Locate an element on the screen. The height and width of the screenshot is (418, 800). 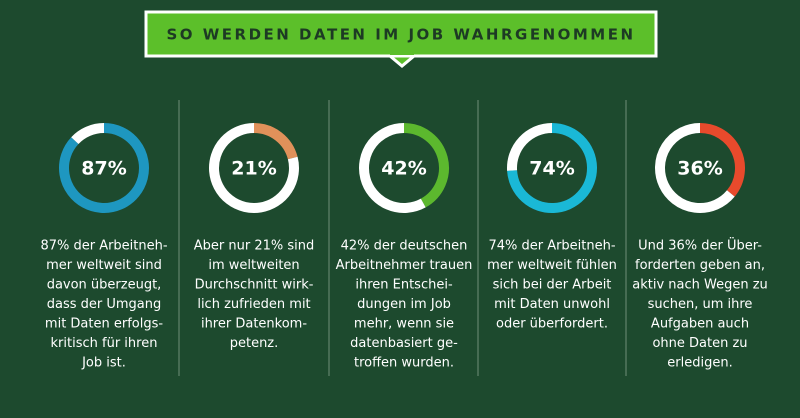
caption-line: mer weltweit sind is located at coordinates (104, 265).